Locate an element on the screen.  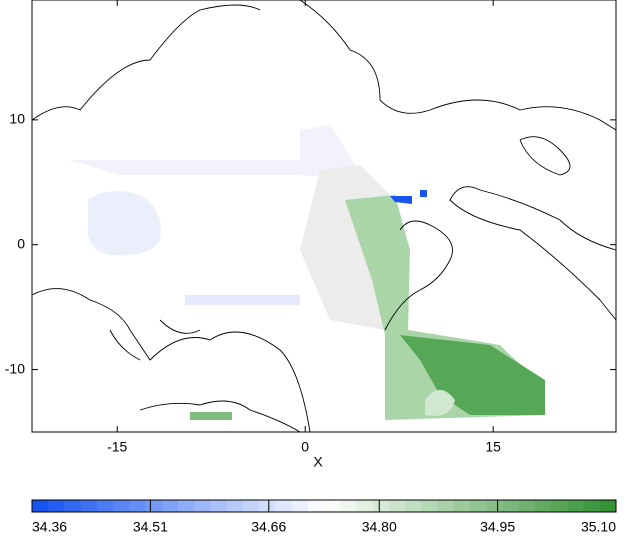
colorbar-tick-label: 34.80 is located at coordinates (379, 527).